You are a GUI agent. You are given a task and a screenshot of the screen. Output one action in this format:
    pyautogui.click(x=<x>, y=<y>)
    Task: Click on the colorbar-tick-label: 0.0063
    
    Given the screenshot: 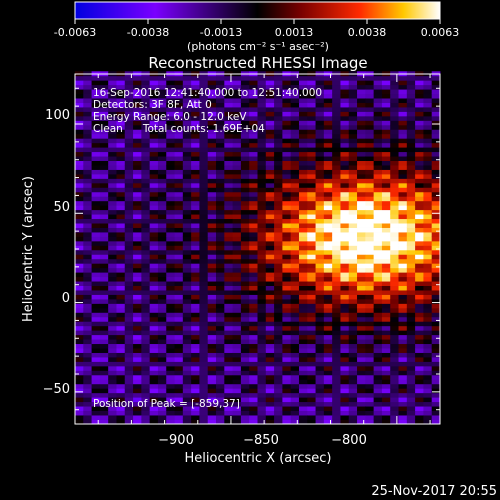 What is the action you would take?
    pyautogui.click(x=440, y=32)
    